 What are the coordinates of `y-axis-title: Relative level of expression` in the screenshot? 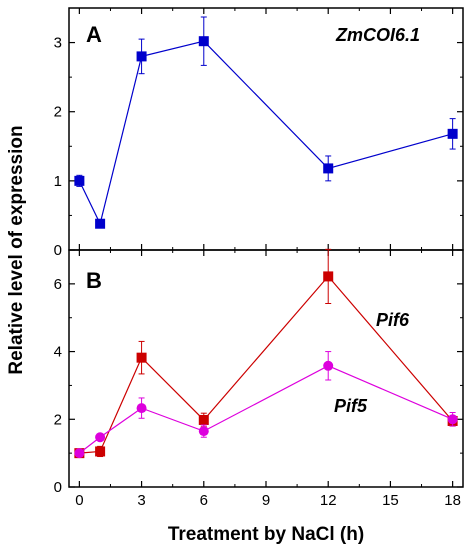 It's located at (16, 249).